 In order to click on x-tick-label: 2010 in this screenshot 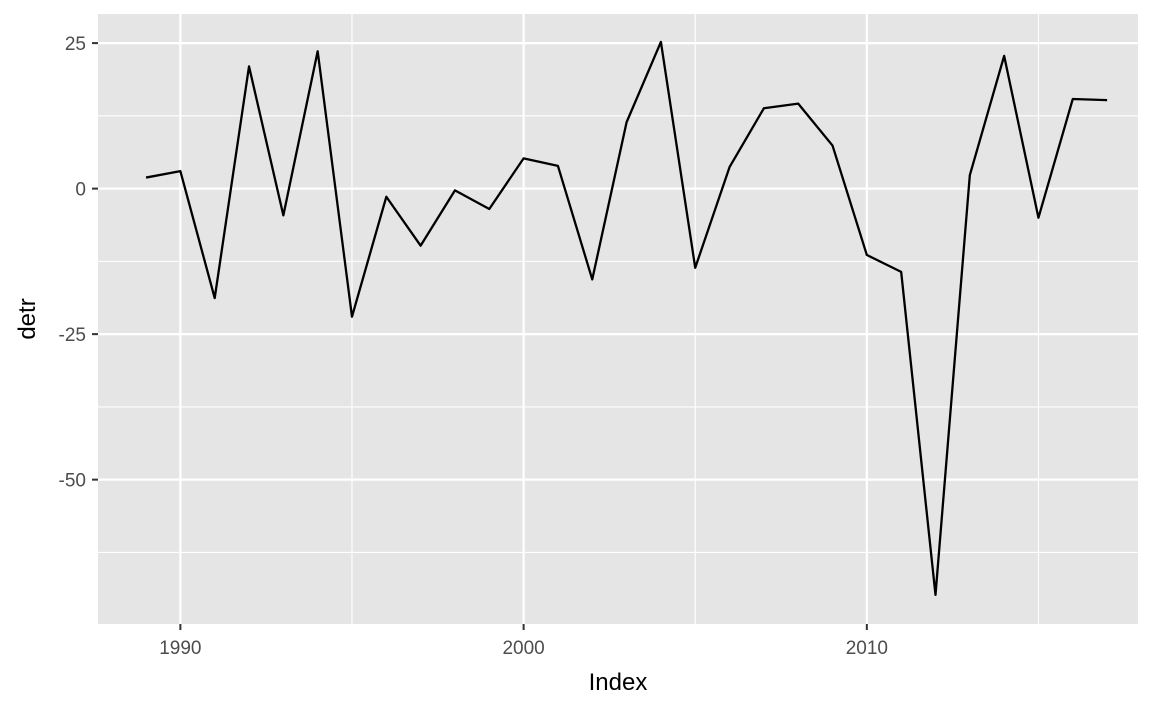, I will do `click(867, 648)`.